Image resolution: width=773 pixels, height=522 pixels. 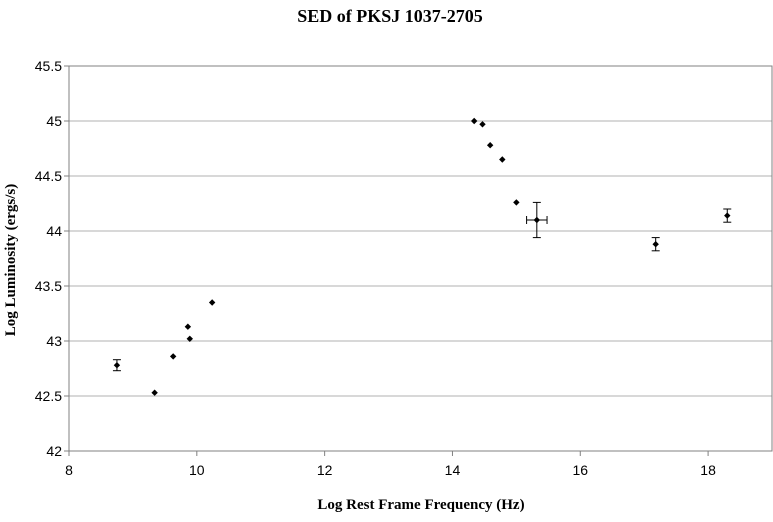 I want to click on x-axis-label: Log Rest Frame Frequency (Hz), so click(x=420, y=505).